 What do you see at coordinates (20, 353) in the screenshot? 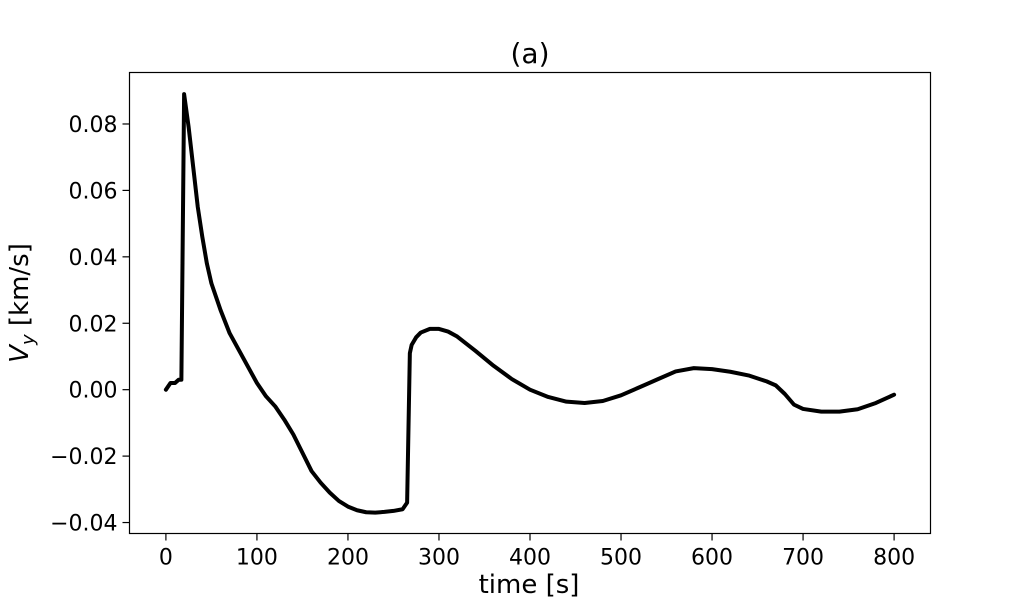
I see `y-axis-label-main: V` at bounding box center [20, 353].